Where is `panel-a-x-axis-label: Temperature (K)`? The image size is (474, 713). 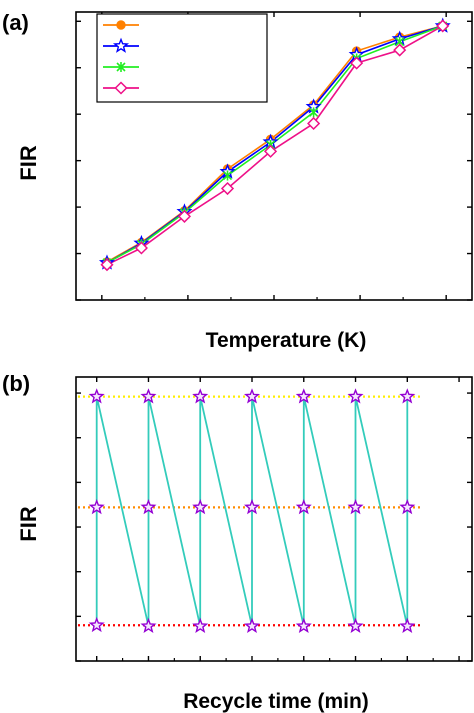
panel-a-x-axis-label: Temperature (K) is located at coordinates (286, 340).